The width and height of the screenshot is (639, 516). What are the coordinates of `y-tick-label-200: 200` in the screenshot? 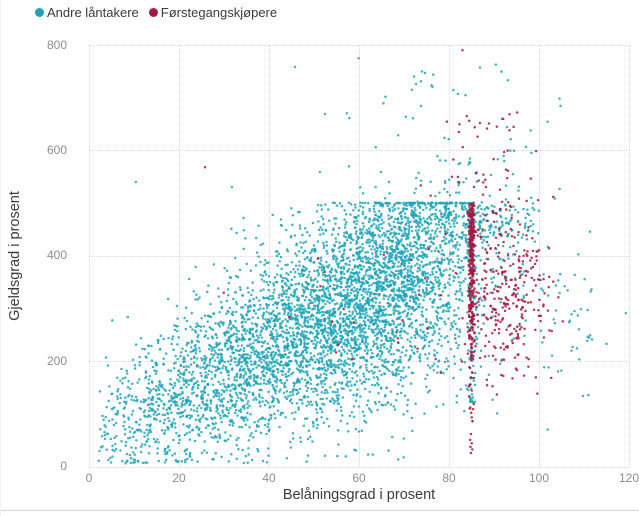 It's located at (56, 360).